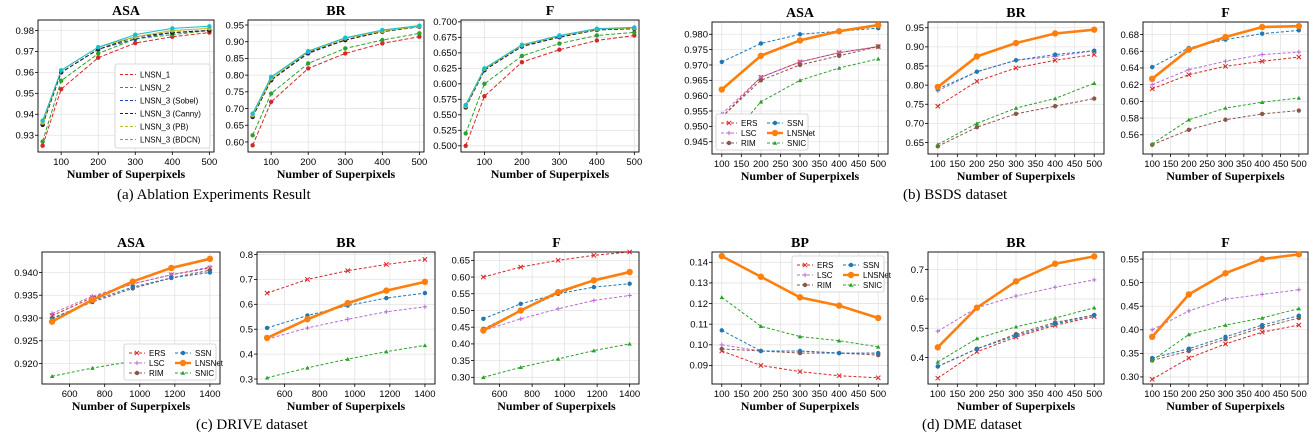 The image size is (1313, 447). What do you see at coordinates (170, 362) in the screenshot?
I see `legend-box` at bounding box center [170, 362].